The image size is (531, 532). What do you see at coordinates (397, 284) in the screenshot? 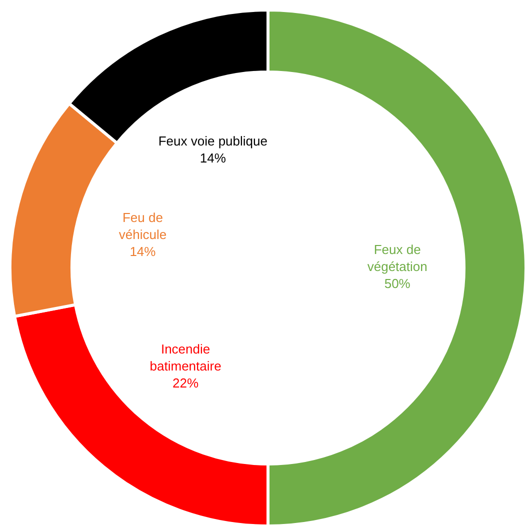
I see `data-label: 50%` at bounding box center [397, 284].